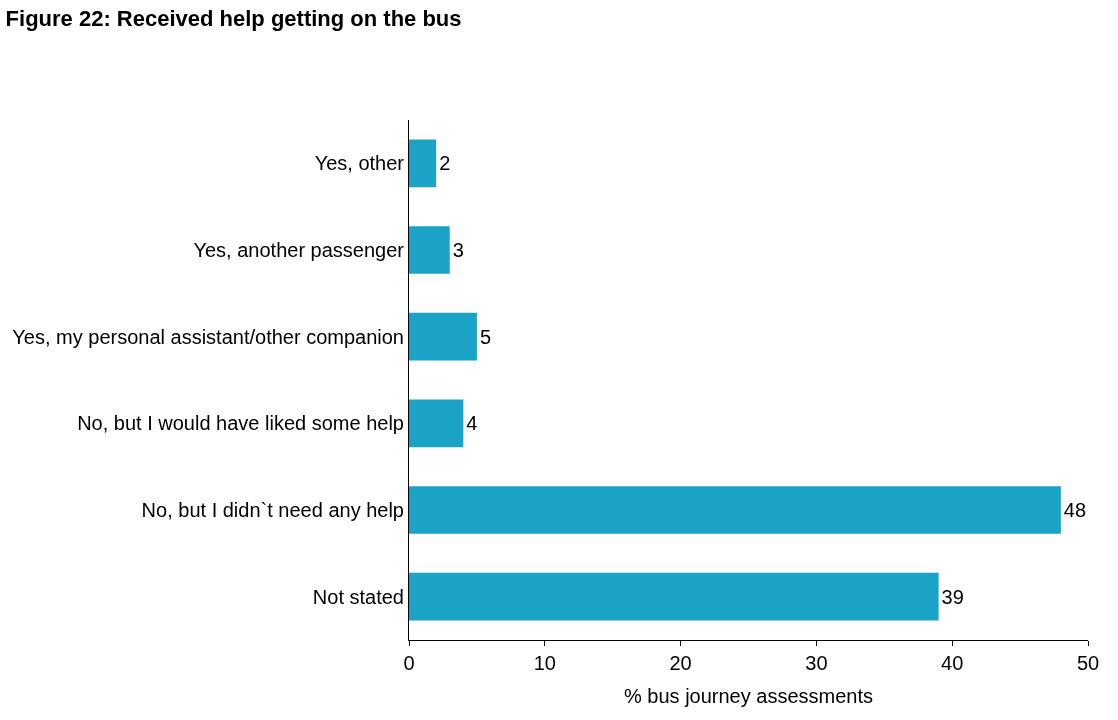 The height and width of the screenshot is (720, 1118). Describe the element at coordinates (1075, 510) in the screenshot. I see `data-label: 48` at that location.